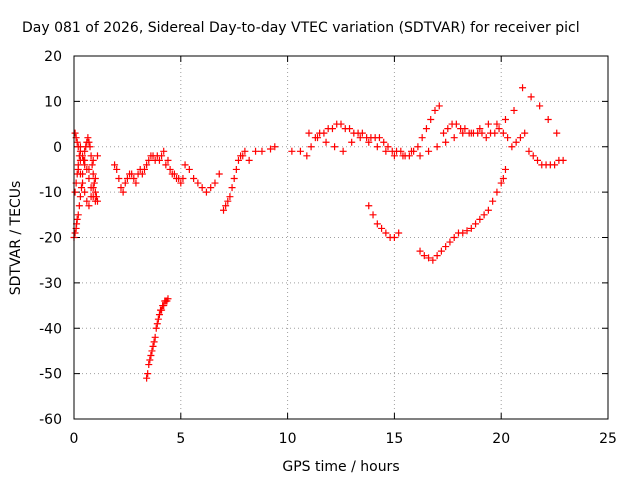 The image size is (640, 480). What do you see at coordinates (340, 467) in the screenshot?
I see `x-axis-label: GPS time / hours` at bounding box center [340, 467].